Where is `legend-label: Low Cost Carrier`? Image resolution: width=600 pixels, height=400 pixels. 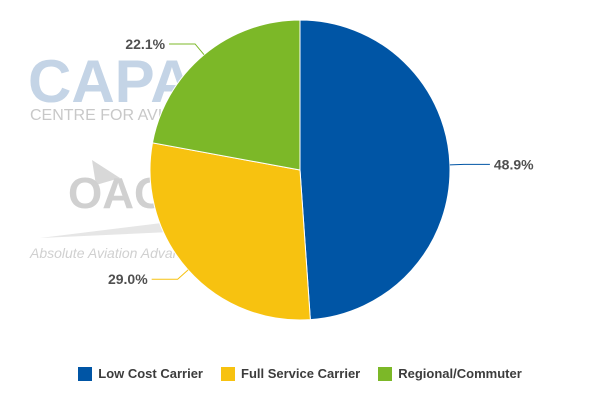 legend-label: Low Cost Carrier is located at coordinates (150, 373).